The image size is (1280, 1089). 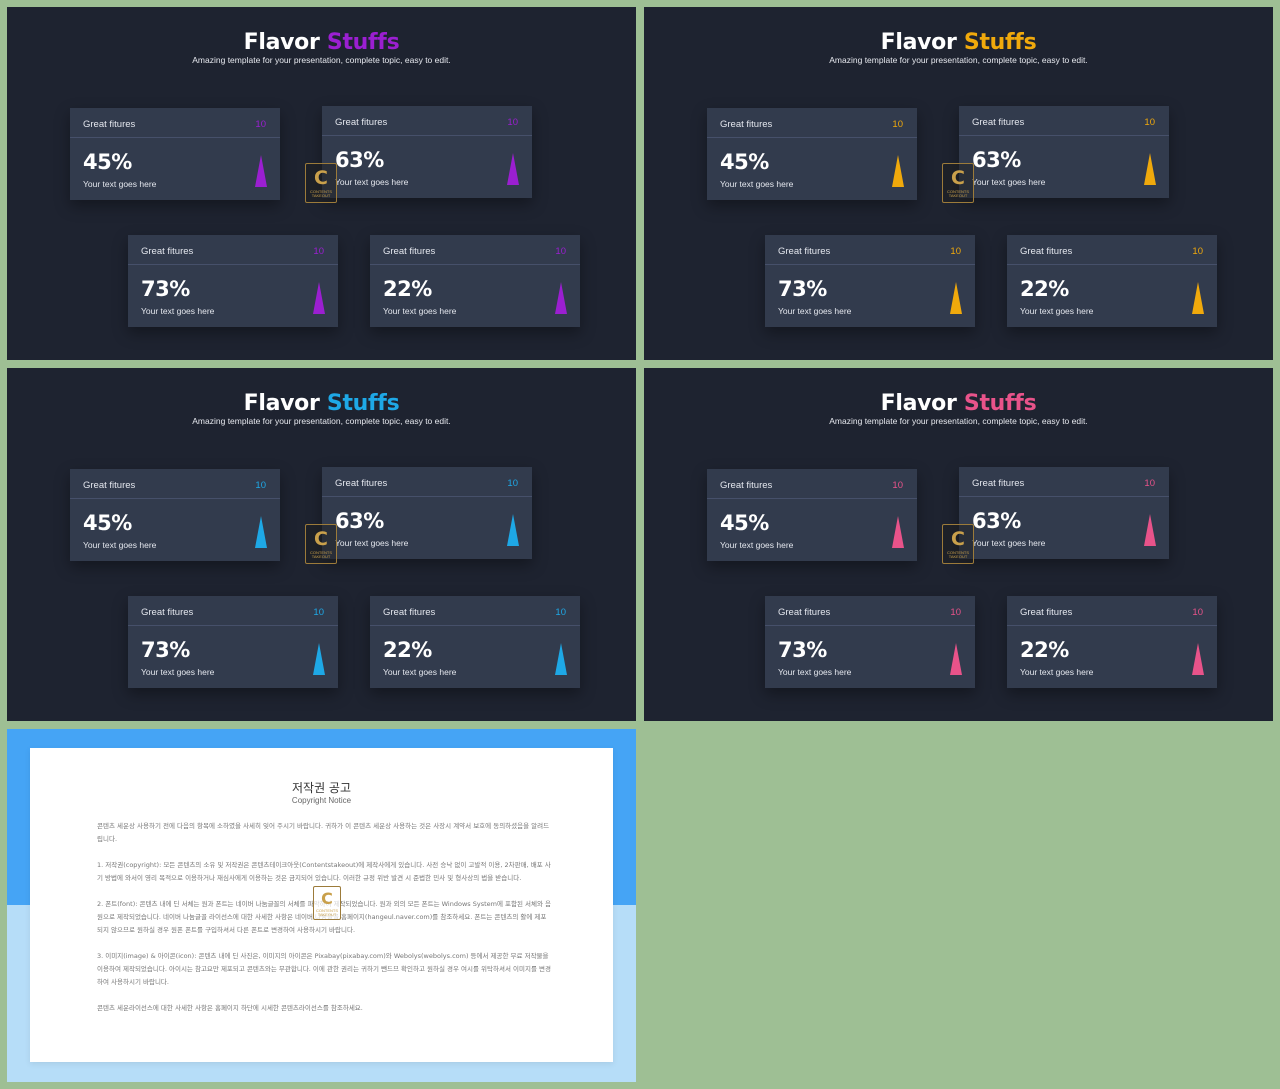 What do you see at coordinates (870, 642) in the screenshot?
I see `feature-card: Great fitures 10 73% Your text goes here` at bounding box center [870, 642].